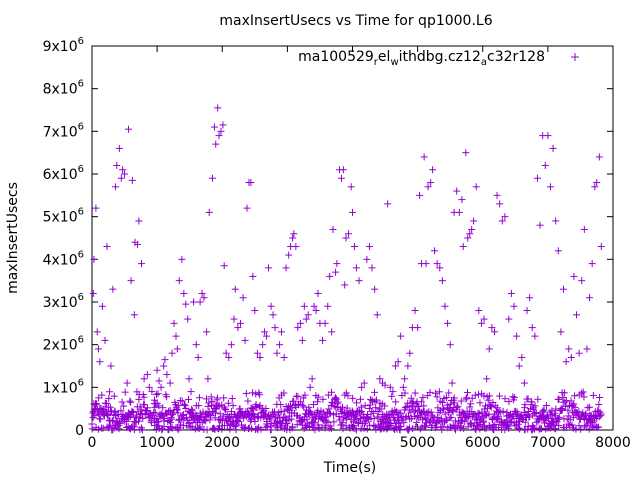 The width and height of the screenshot is (640, 480). What do you see at coordinates (13, 238) in the screenshot?
I see `y-axis-label: maxInsertUsecs` at bounding box center [13, 238].